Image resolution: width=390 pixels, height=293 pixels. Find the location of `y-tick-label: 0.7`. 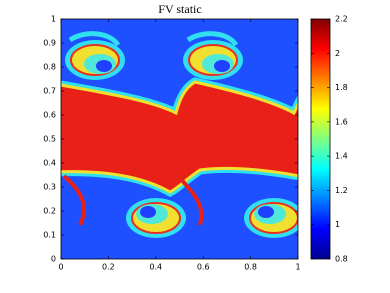

y-tick-label: 0.7 is located at coordinates (49, 91).